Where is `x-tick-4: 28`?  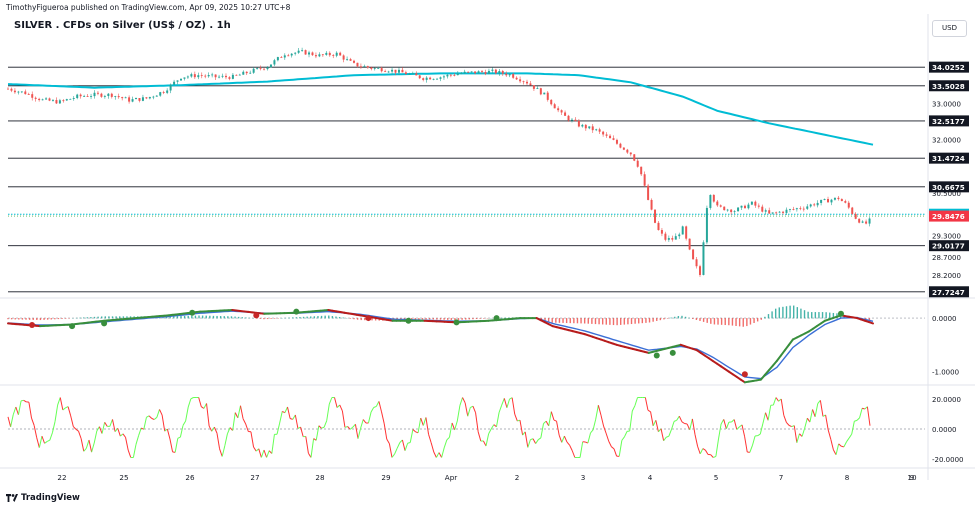 x-tick-4: 28 is located at coordinates (320, 477).